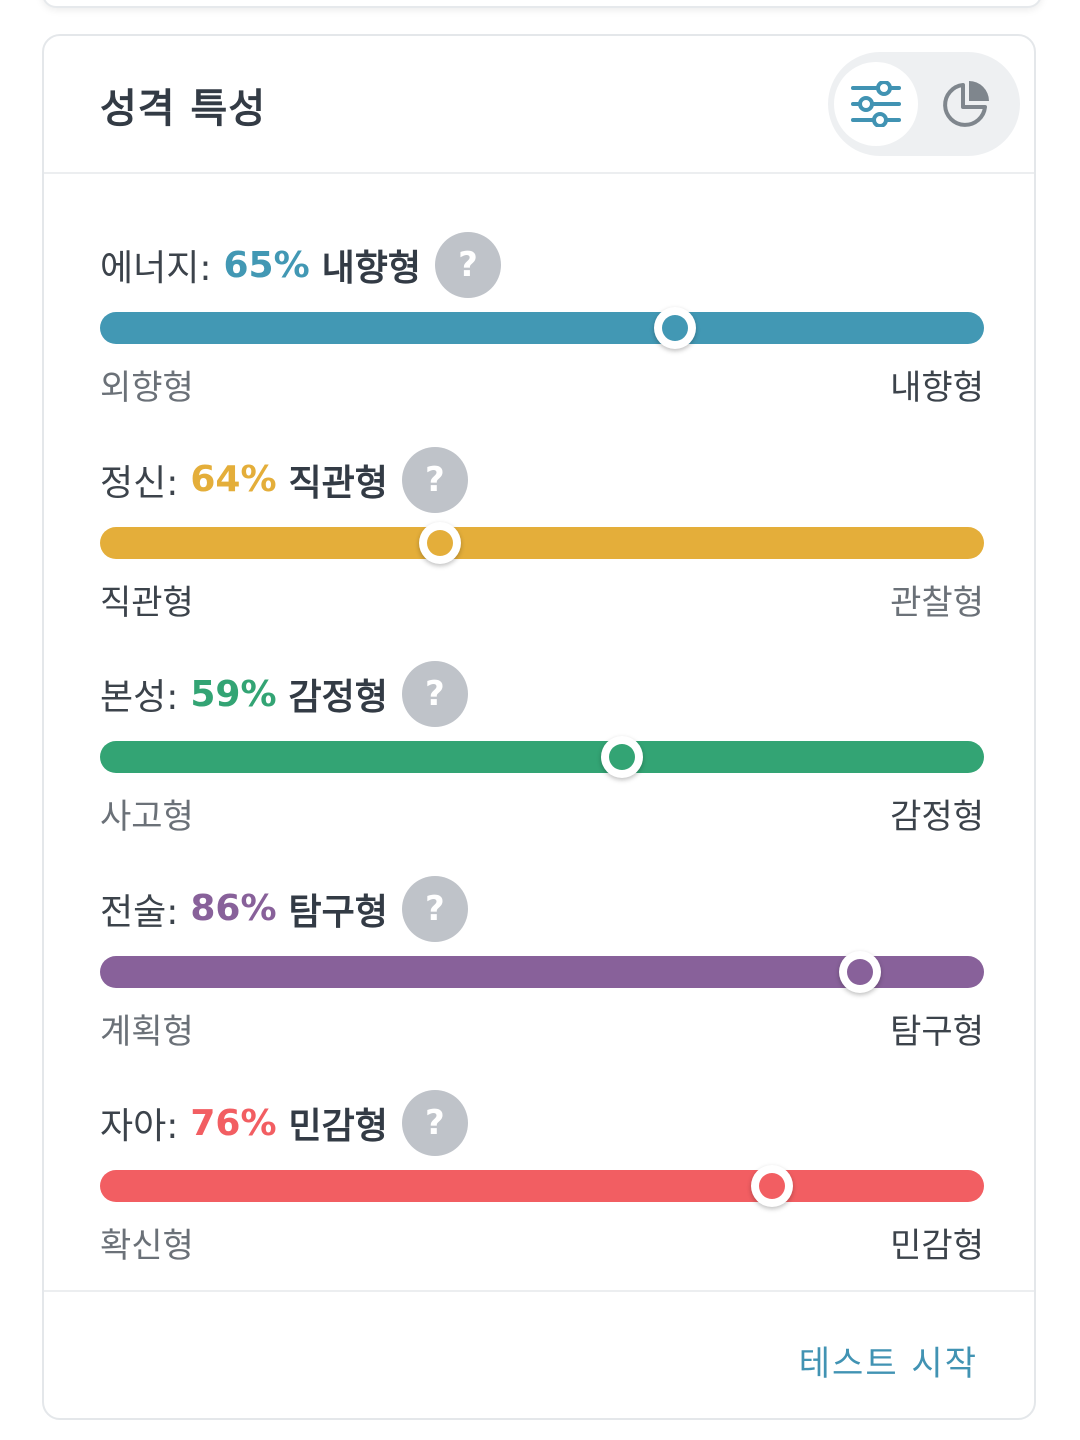 This screenshot has height=1440, width=1080. What do you see at coordinates (338, 483) in the screenshot?
I see `trait-type: 직관형` at bounding box center [338, 483].